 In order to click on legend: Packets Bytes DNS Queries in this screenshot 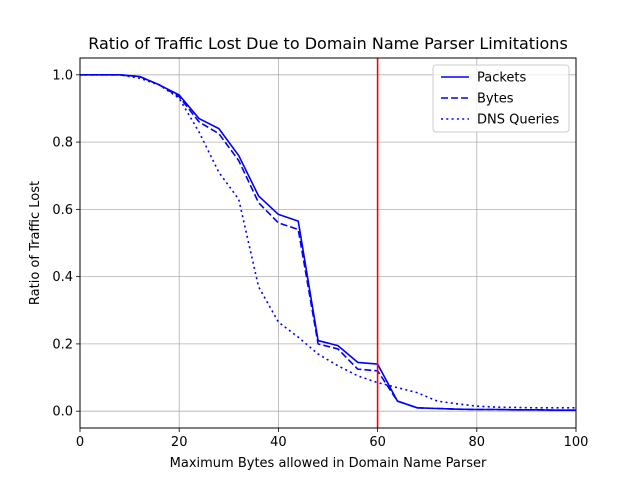, I will do `click(501, 98)`.